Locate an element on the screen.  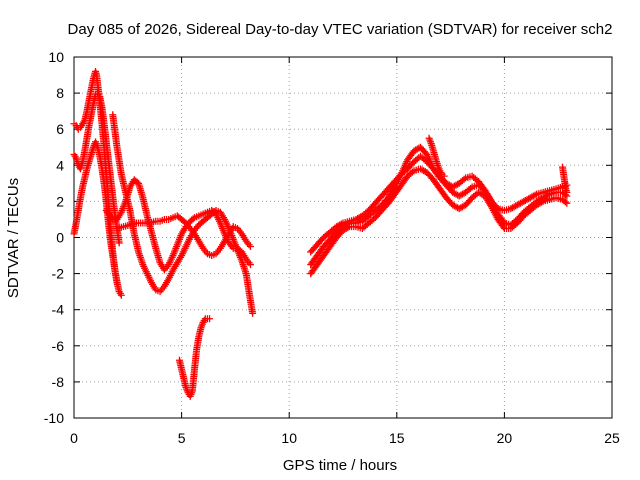
y-tick-label: 10 is located at coordinates (56, 57).